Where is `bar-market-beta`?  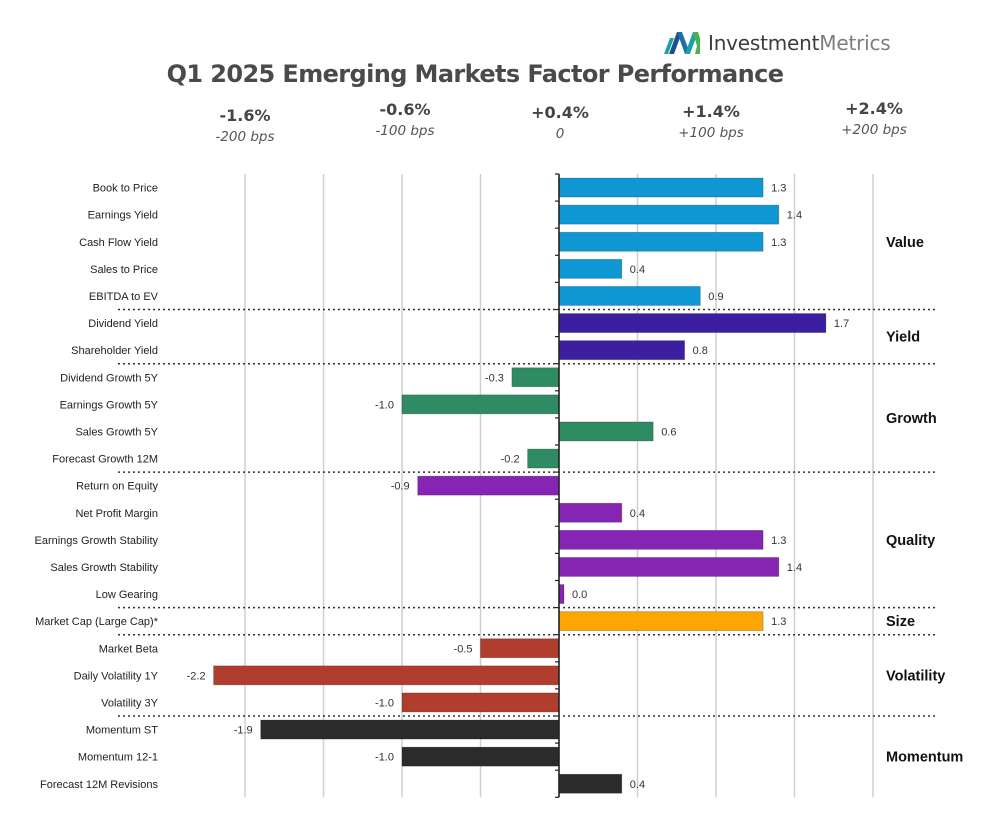 bar-market-beta is located at coordinates (520, 648).